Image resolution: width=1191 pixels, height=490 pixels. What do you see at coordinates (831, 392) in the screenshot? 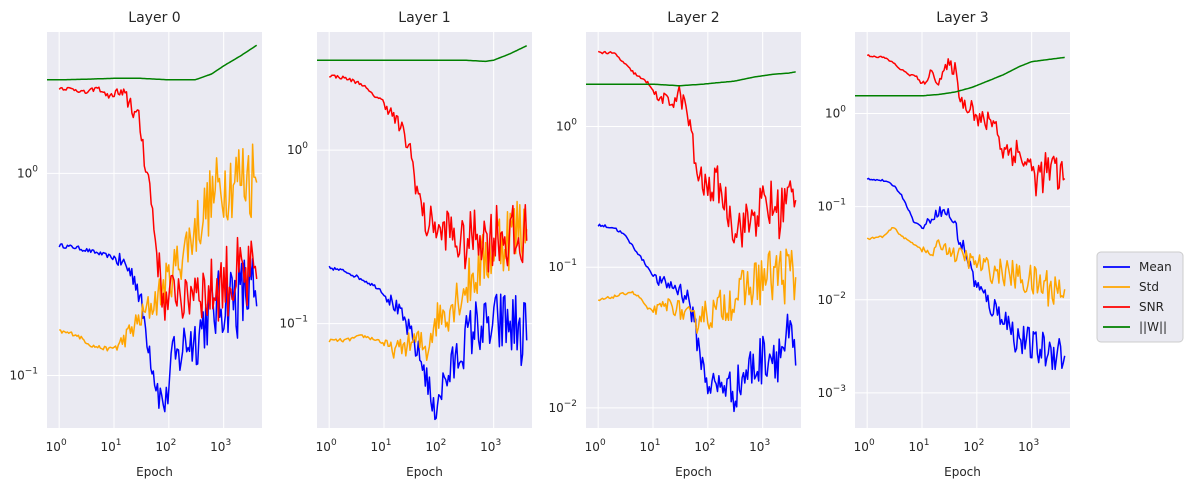
I see `y-tick-label: 10⁻³` at bounding box center [831, 392].